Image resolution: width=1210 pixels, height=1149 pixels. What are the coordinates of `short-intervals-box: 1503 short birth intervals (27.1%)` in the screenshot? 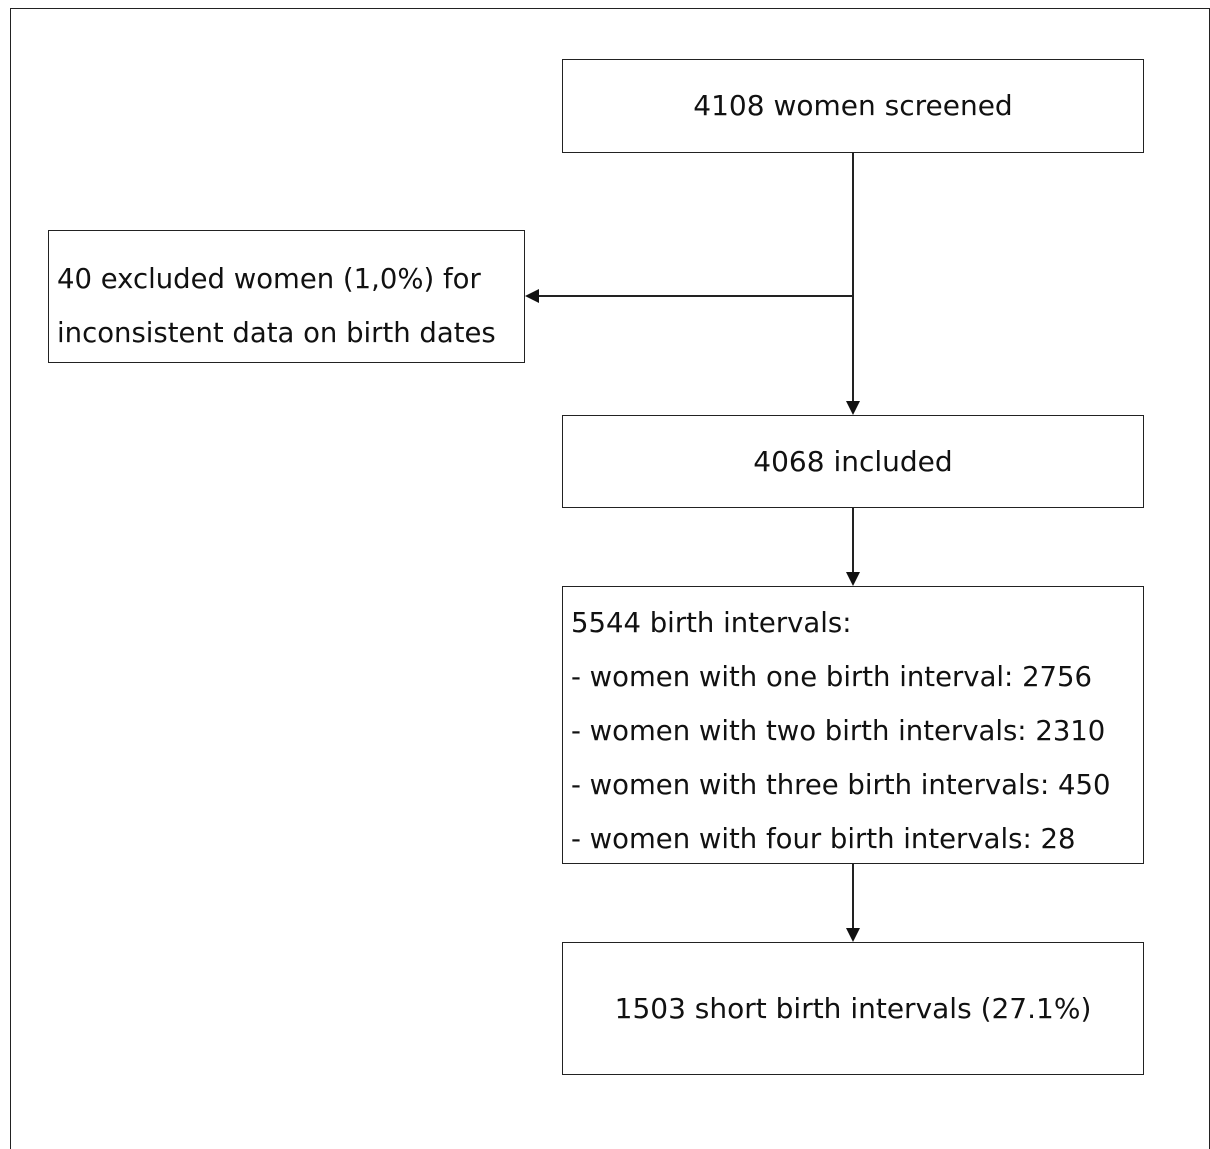 It's located at (853, 1008).